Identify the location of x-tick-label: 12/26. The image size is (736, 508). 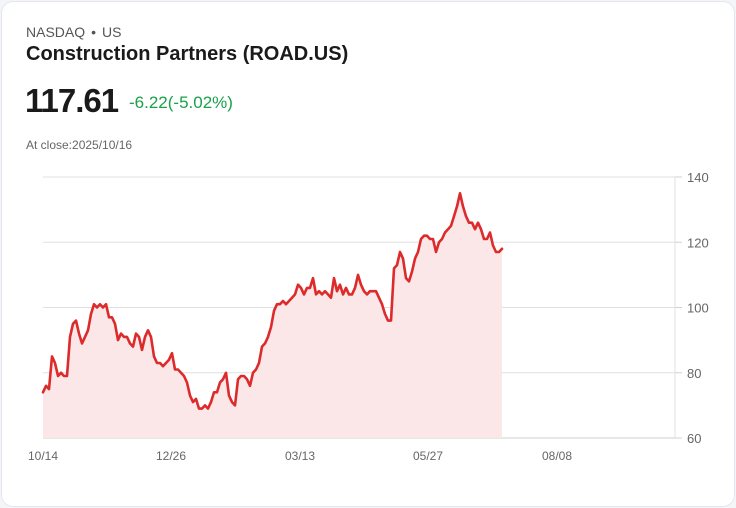
(171, 456).